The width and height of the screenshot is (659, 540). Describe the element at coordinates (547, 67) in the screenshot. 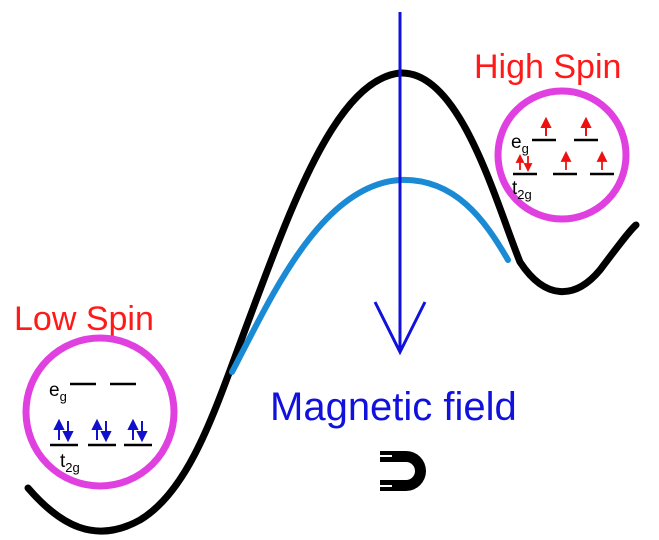

I see `high-spin-label: High Spin` at that location.